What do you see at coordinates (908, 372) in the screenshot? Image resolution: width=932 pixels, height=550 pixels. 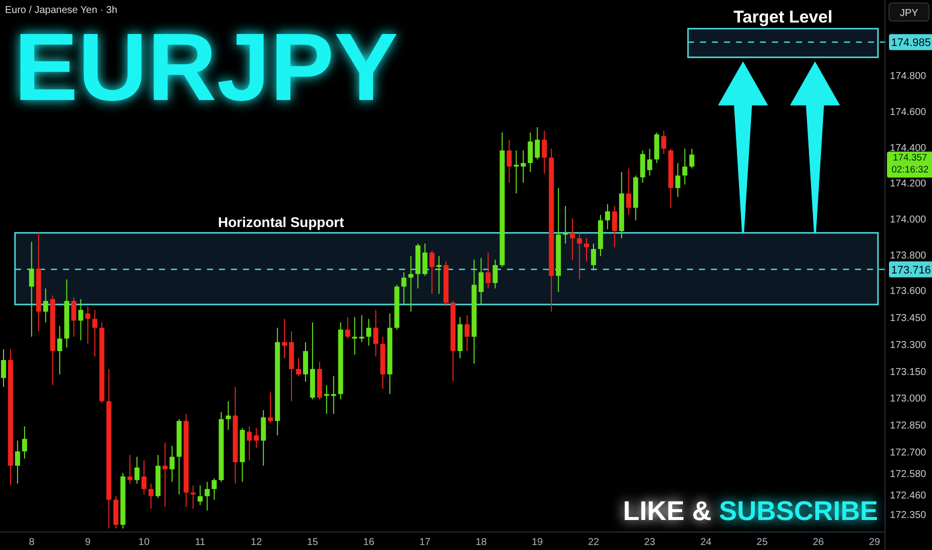 I see `y-tick-label: 173.150` at bounding box center [908, 372].